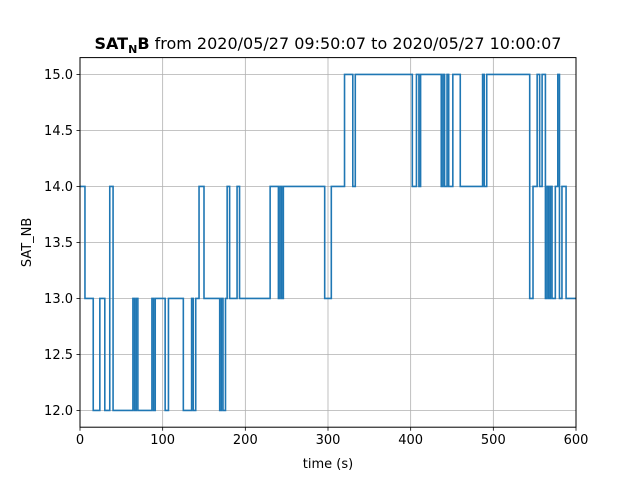  I want to click on y-tick-label: 12.5, so click(58, 355).